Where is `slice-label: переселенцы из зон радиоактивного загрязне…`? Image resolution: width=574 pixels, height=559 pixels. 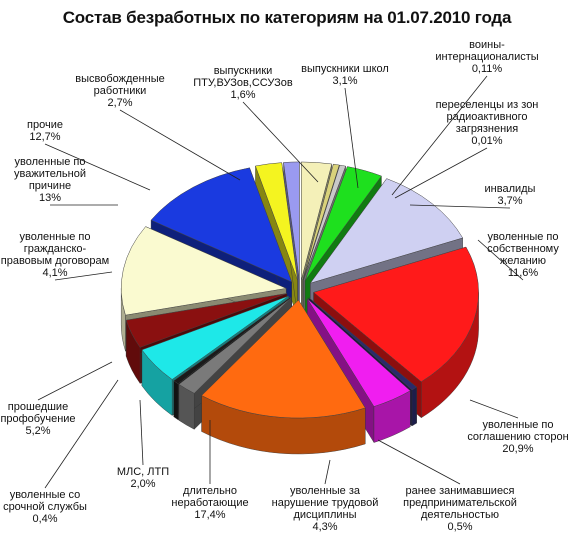
slice-label: переселенцы из зон радиоактивного загрязне… is located at coordinates (487, 123).